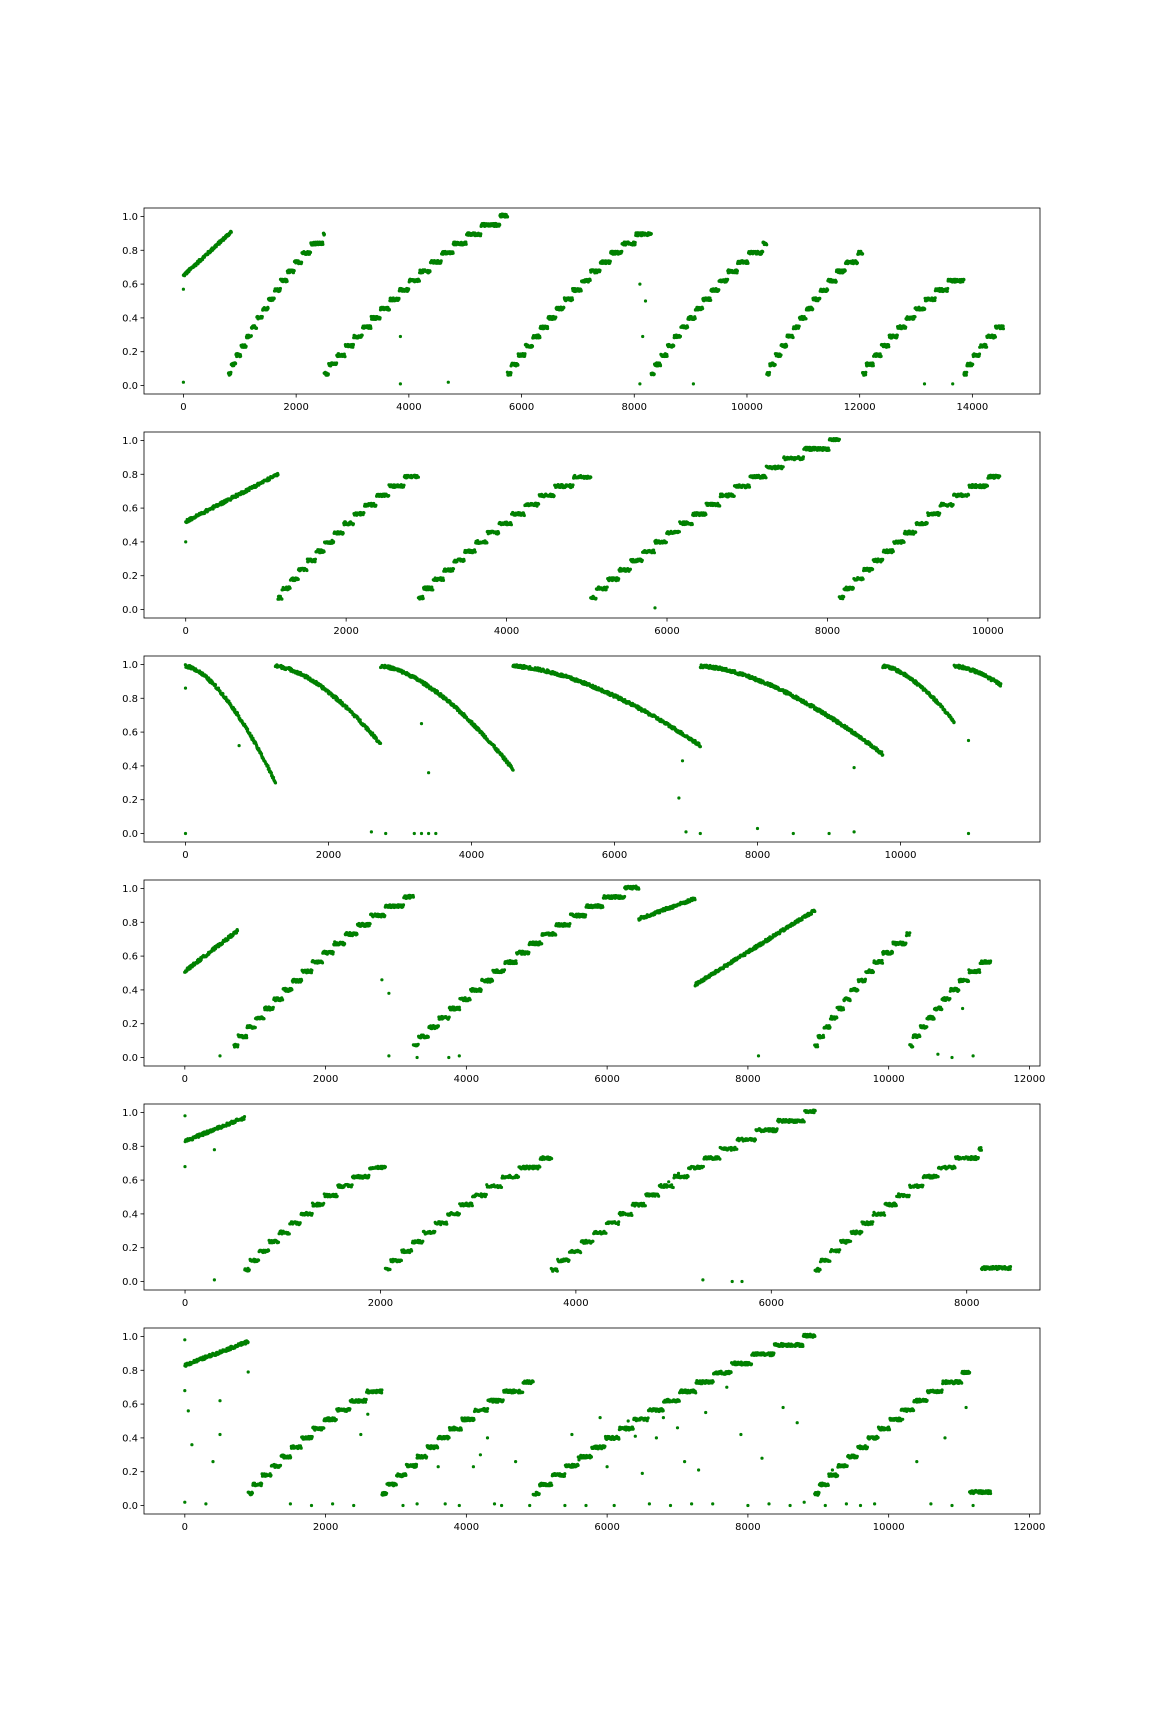  Describe the element at coordinates (521, 407) in the screenshot. I see `x-tick-label: 6000` at that location.